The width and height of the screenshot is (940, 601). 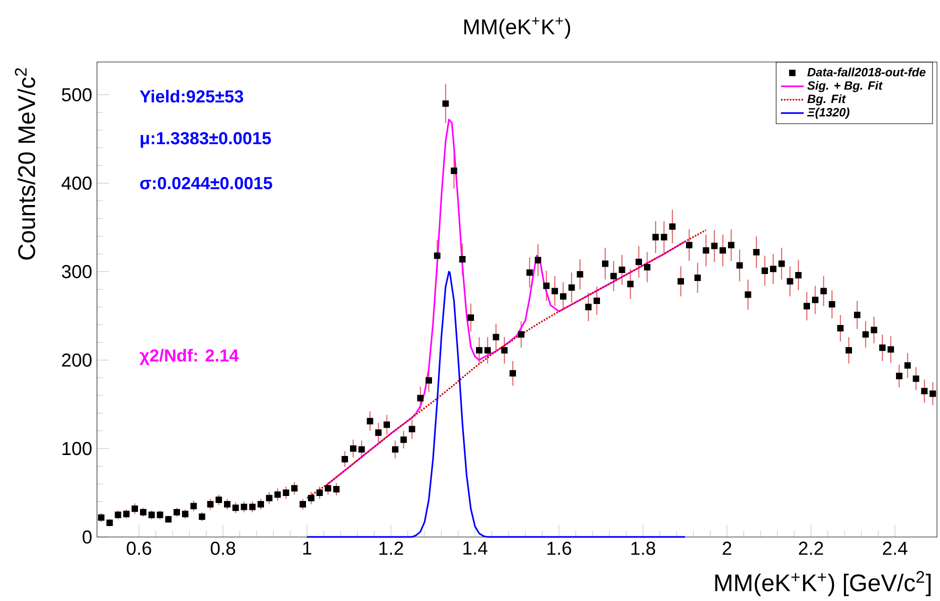 I want to click on y-tick-label: 0, so click(x=87, y=537).